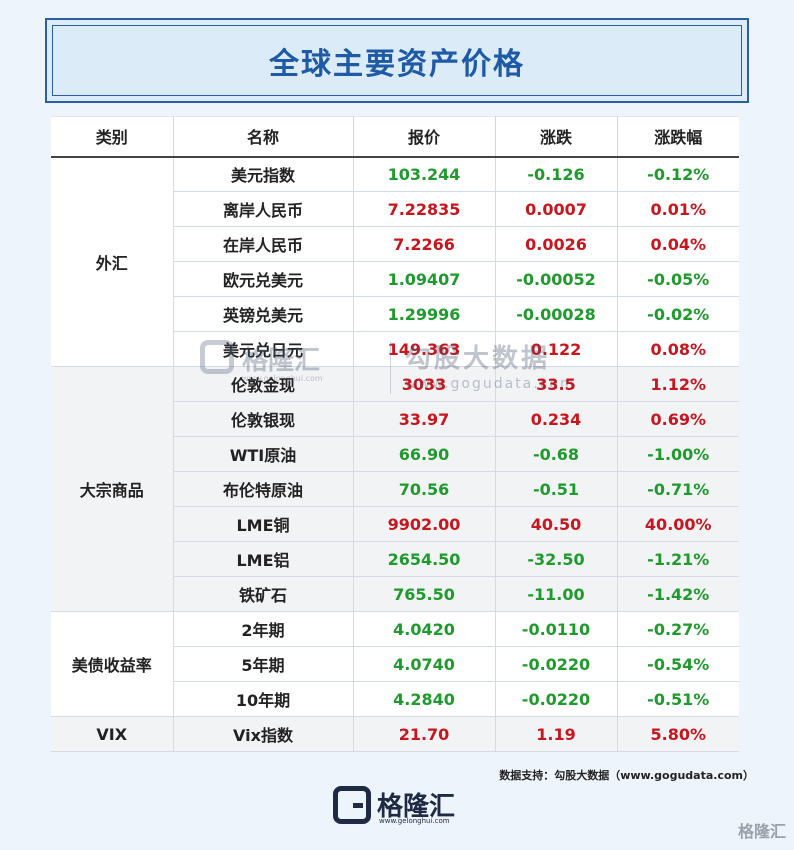 Image resolution: width=794 pixels, height=850 pixels. I want to click on footer-logo-name: 格隆汇, so click(416, 807).